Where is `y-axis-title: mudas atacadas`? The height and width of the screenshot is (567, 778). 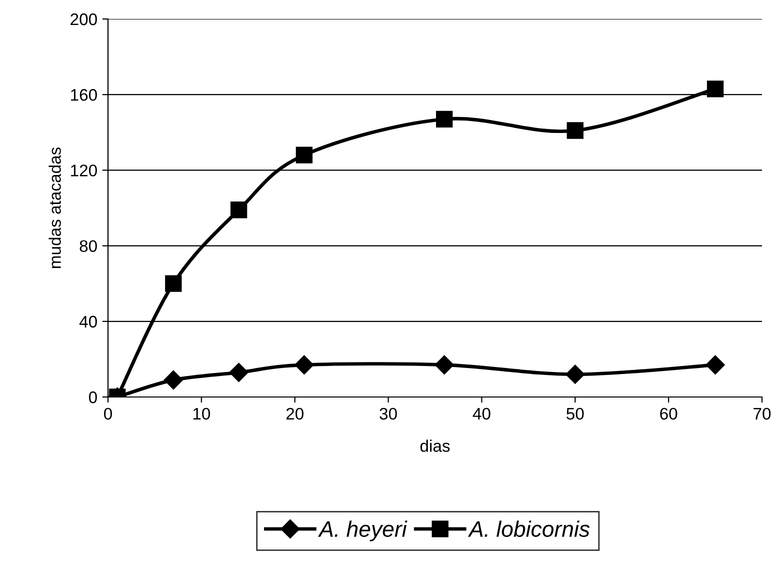
y-axis-title: mudas atacadas is located at coordinates (54, 207).